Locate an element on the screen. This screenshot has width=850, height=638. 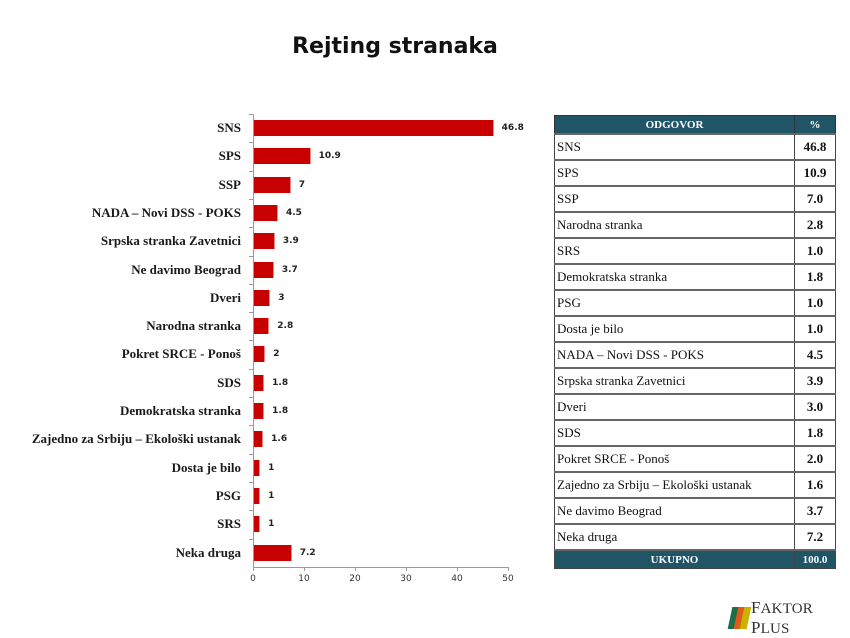
table-row: Narodna stranka 2.8 is located at coordinates (695, 225).